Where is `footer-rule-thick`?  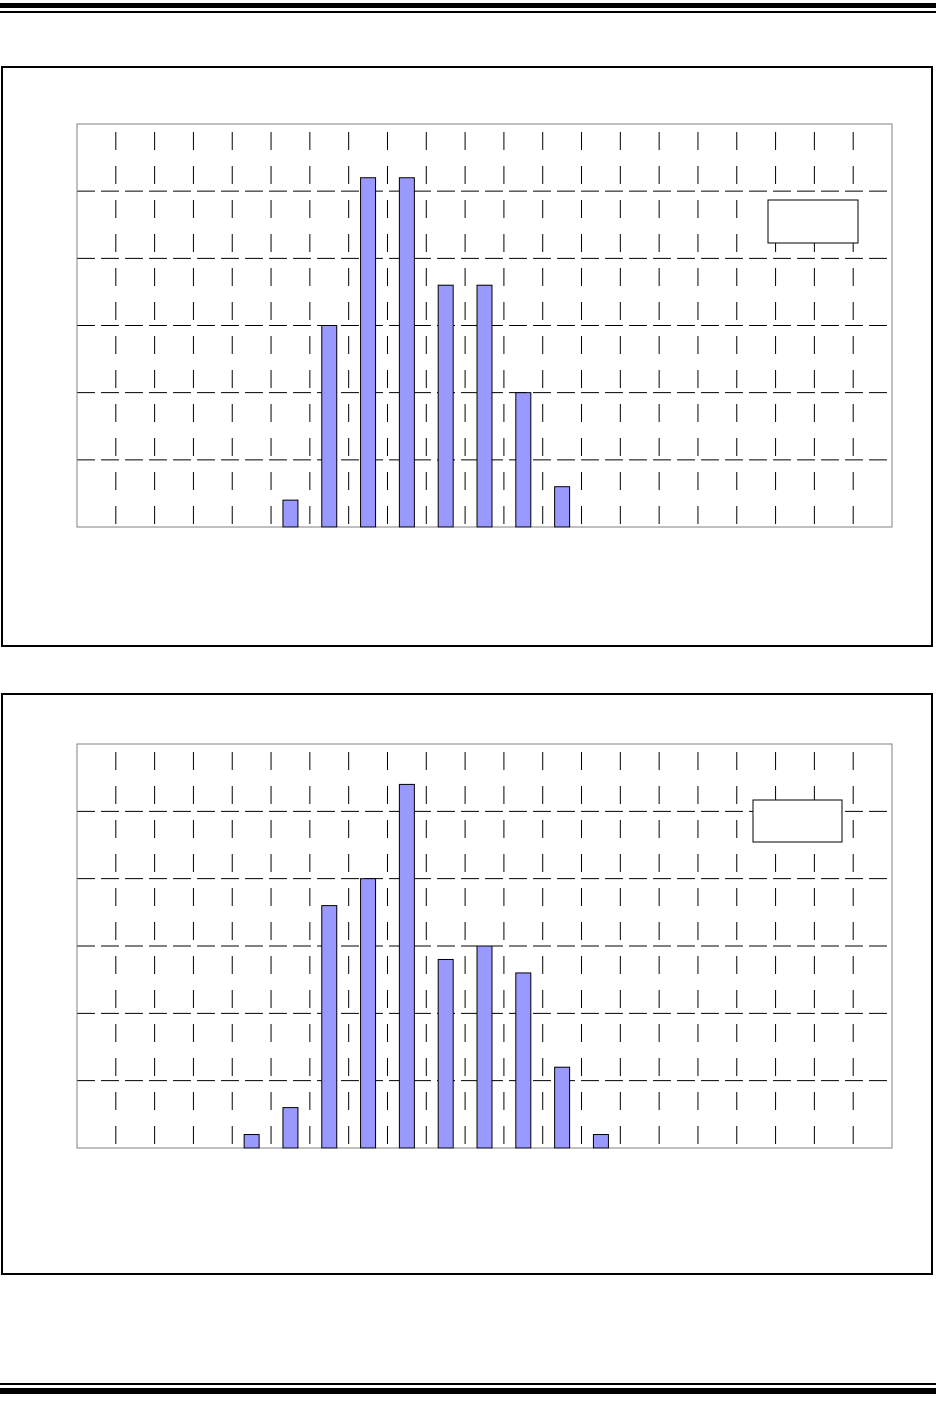 footer-rule-thick is located at coordinates (468, 1391).